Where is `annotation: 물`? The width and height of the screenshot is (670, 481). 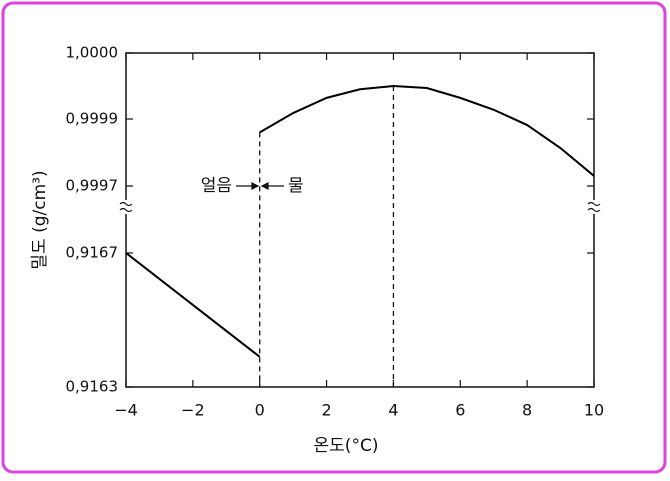
annotation: 물 is located at coordinates (296, 186).